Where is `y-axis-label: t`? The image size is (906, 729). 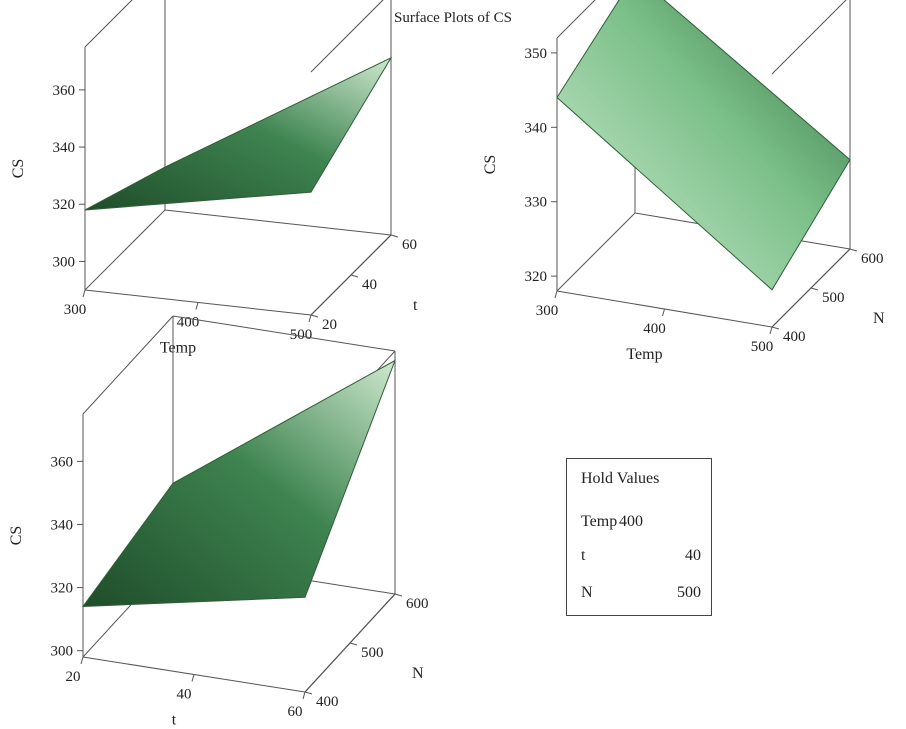
y-axis-label: t is located at coordinates (415, 305).